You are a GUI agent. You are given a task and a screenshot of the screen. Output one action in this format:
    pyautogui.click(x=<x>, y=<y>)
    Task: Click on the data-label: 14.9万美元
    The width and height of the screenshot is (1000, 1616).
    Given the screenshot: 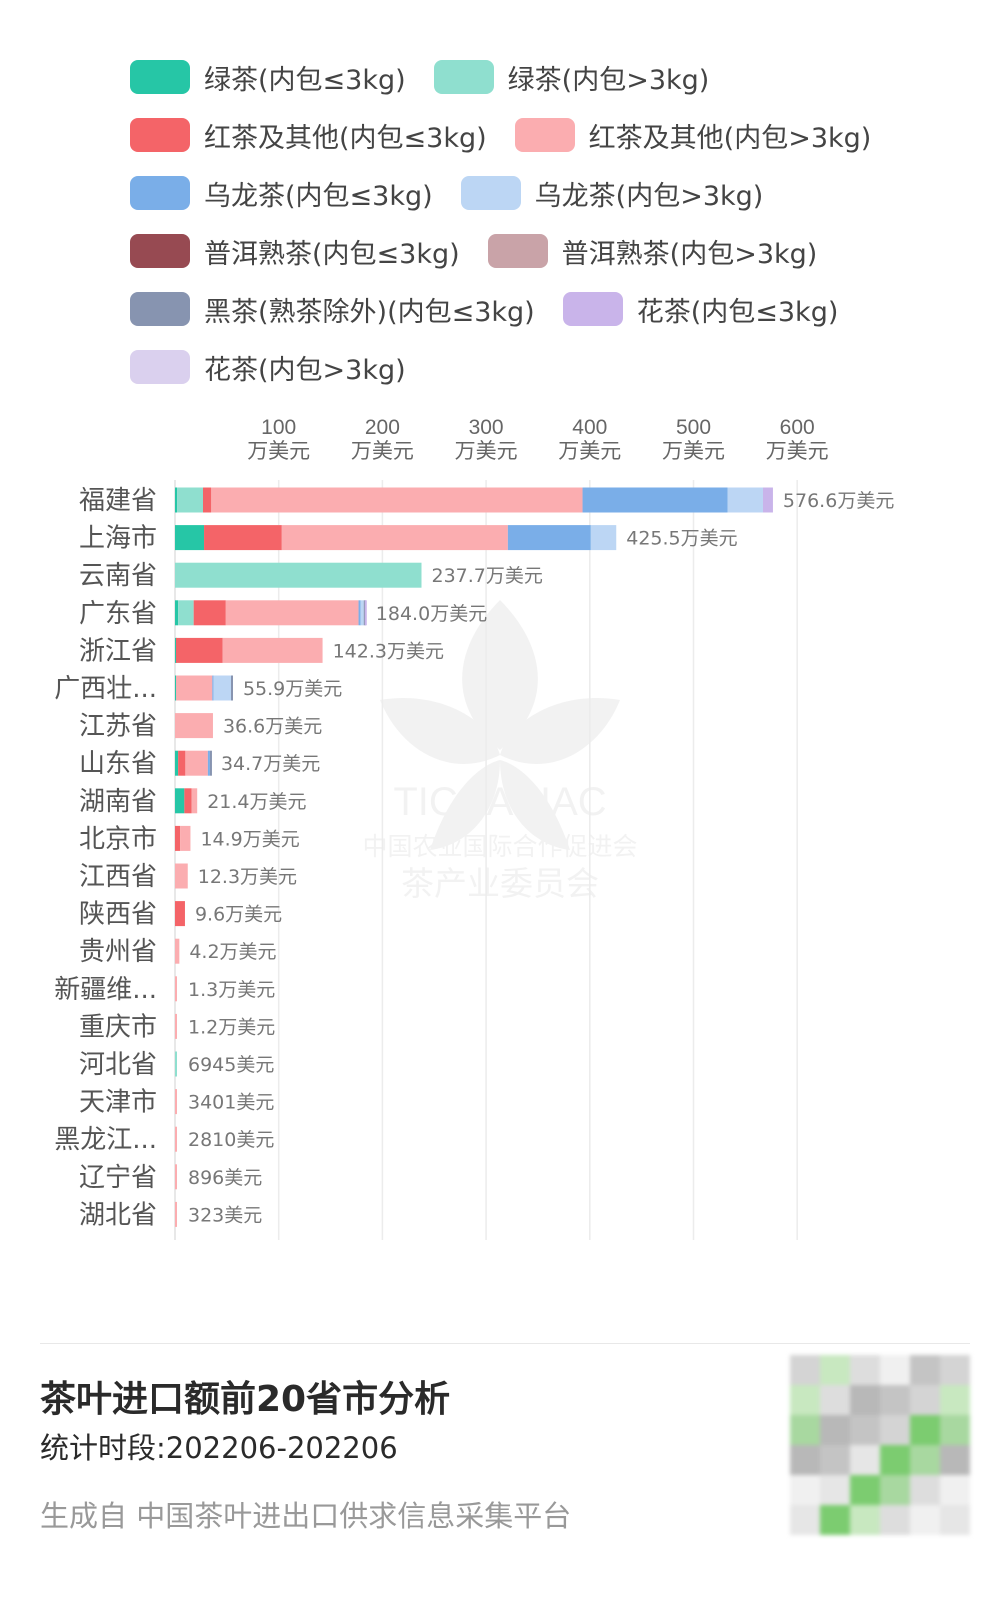 What is the action you would take?
    pyautogui.click(x=249, y=839)
    